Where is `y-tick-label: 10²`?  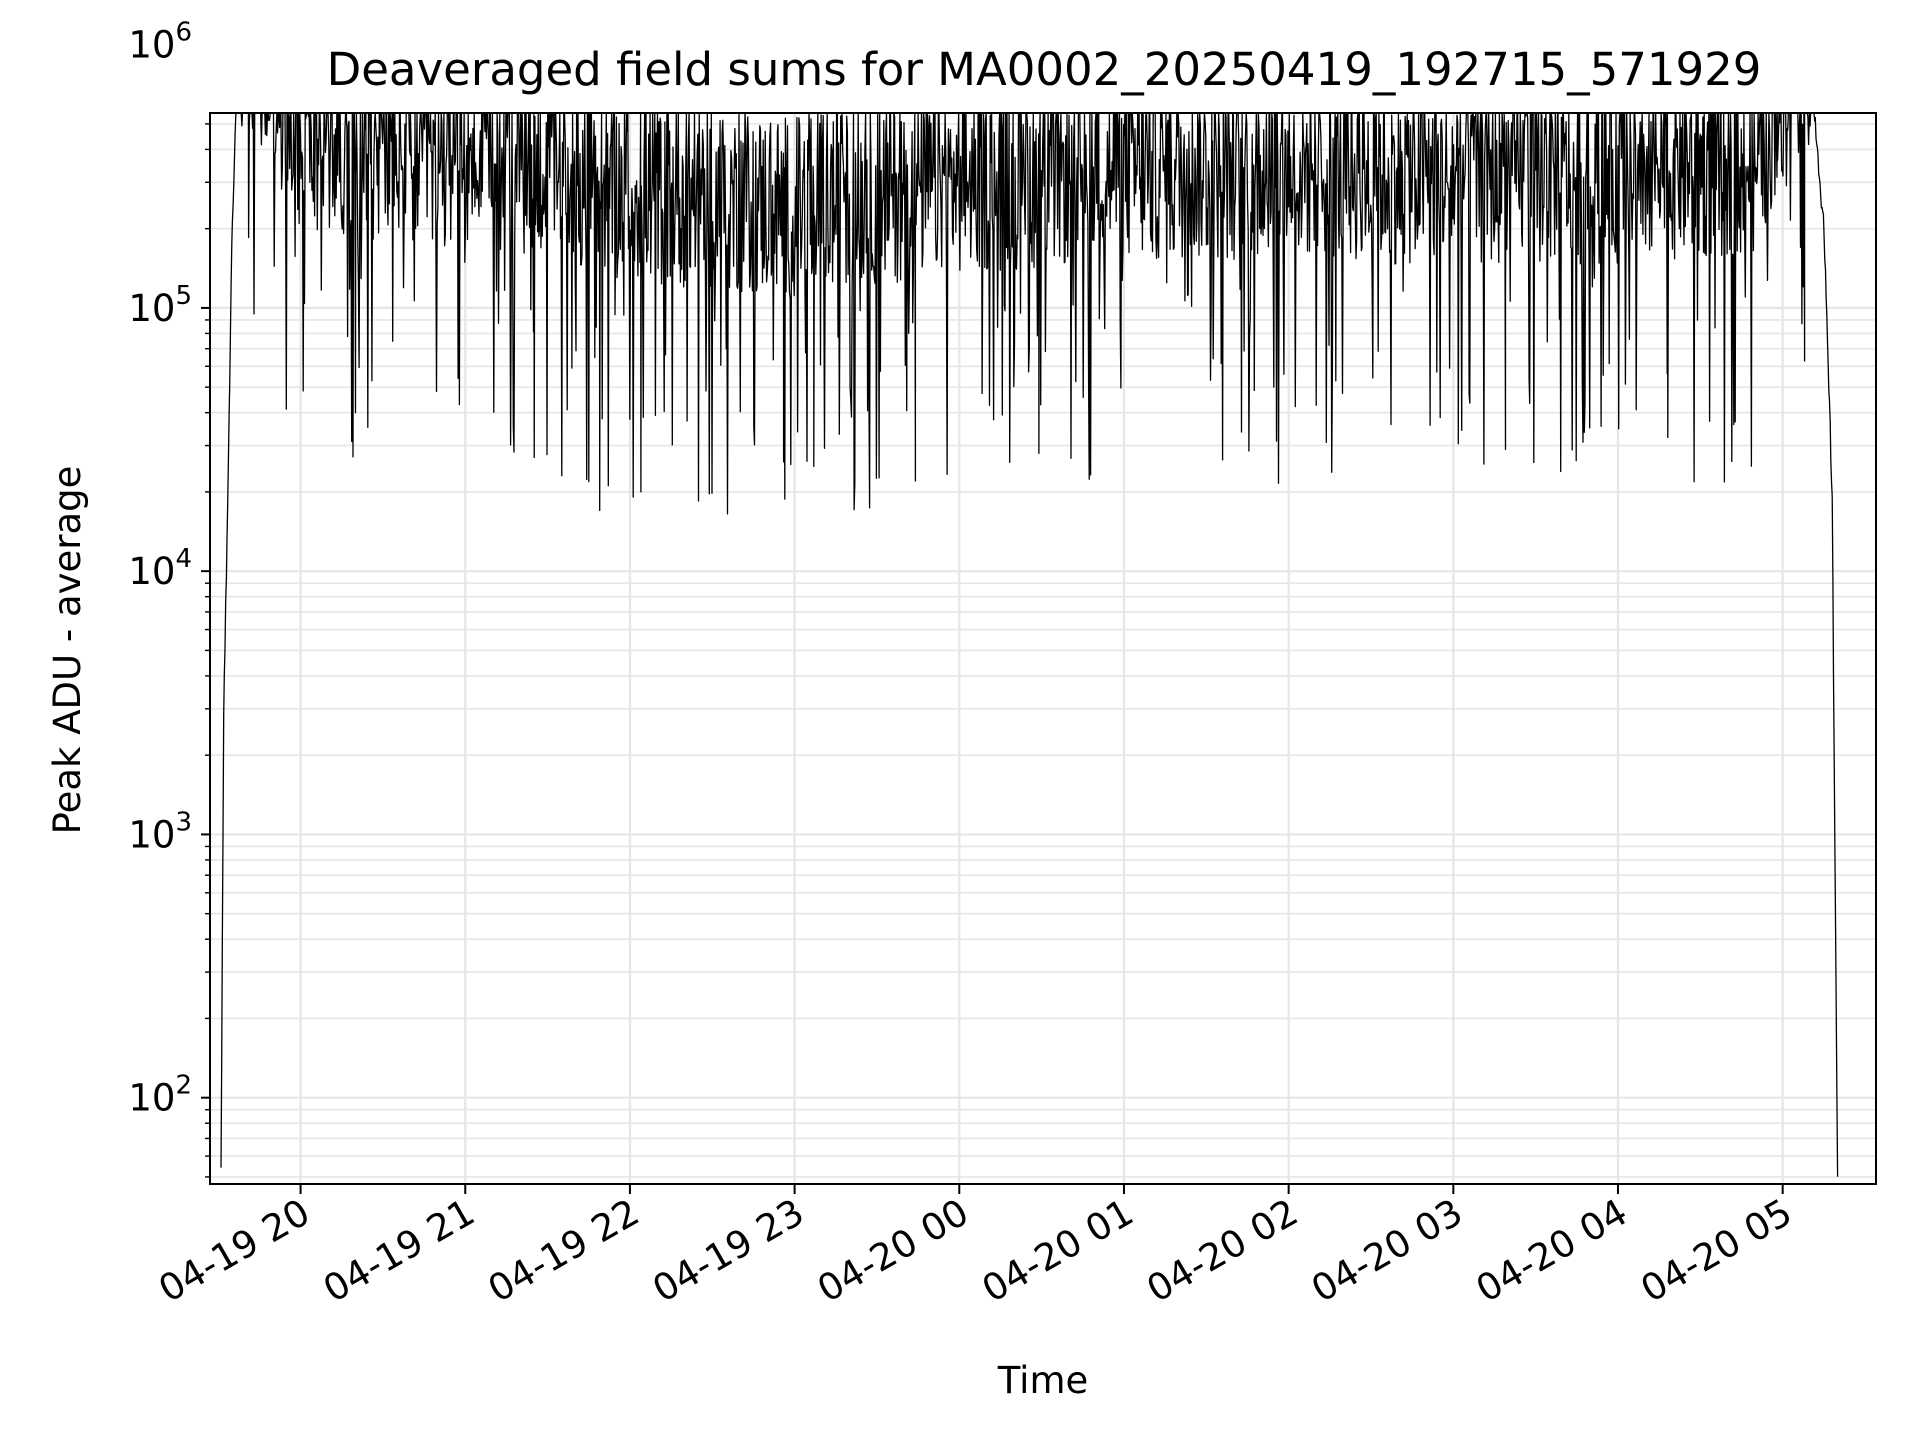
y-tick-label: 10² is located at coordinates (160, 1095).